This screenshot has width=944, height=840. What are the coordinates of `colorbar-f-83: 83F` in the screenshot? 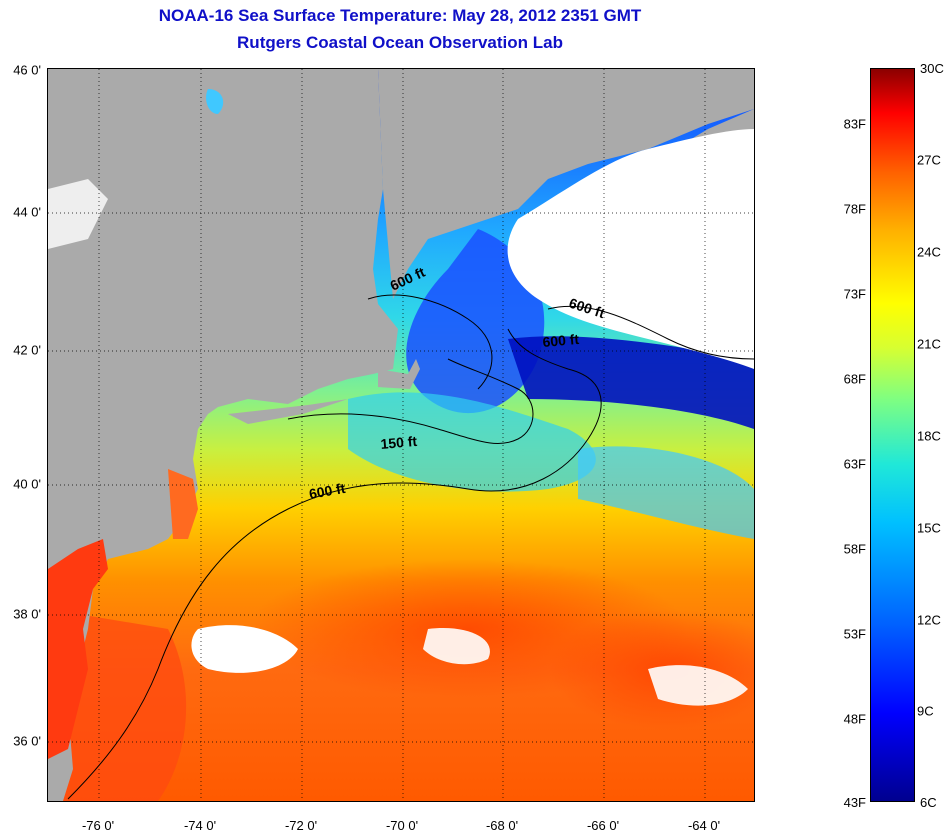 It's located at (854, 124).